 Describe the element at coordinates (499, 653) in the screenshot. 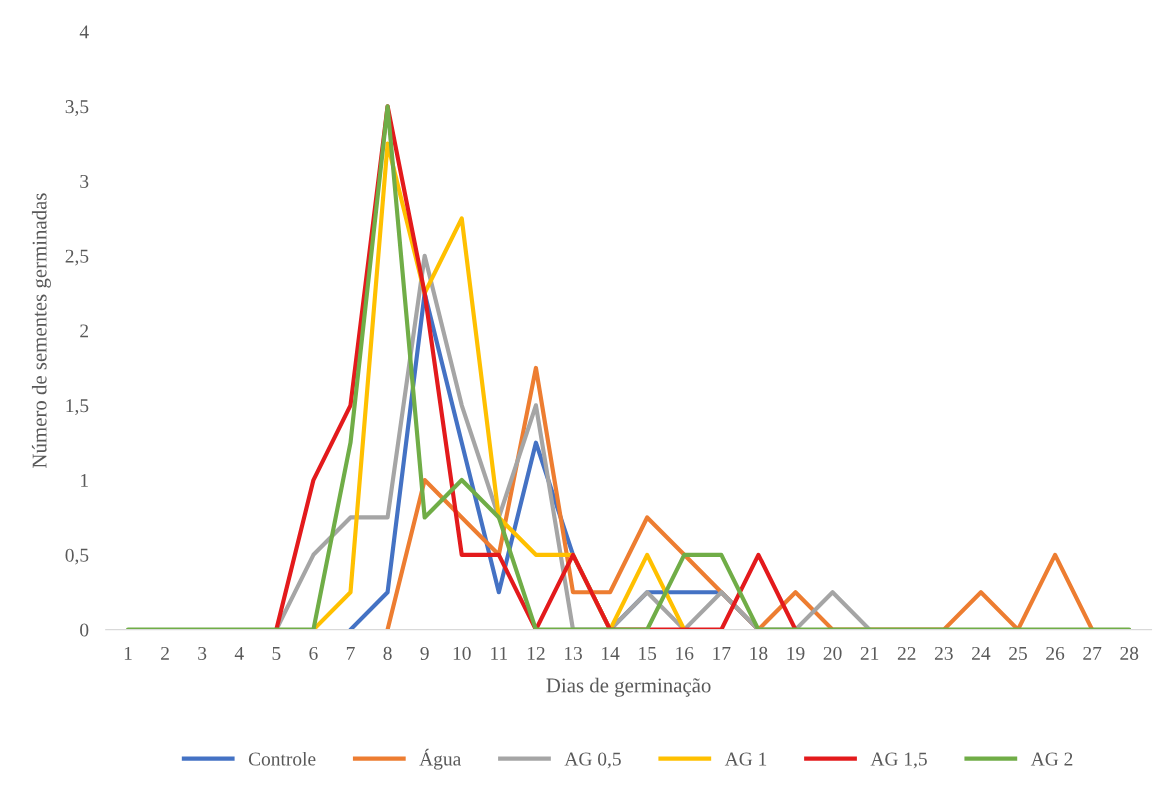

I see `x-tick-label: 11` at that location.